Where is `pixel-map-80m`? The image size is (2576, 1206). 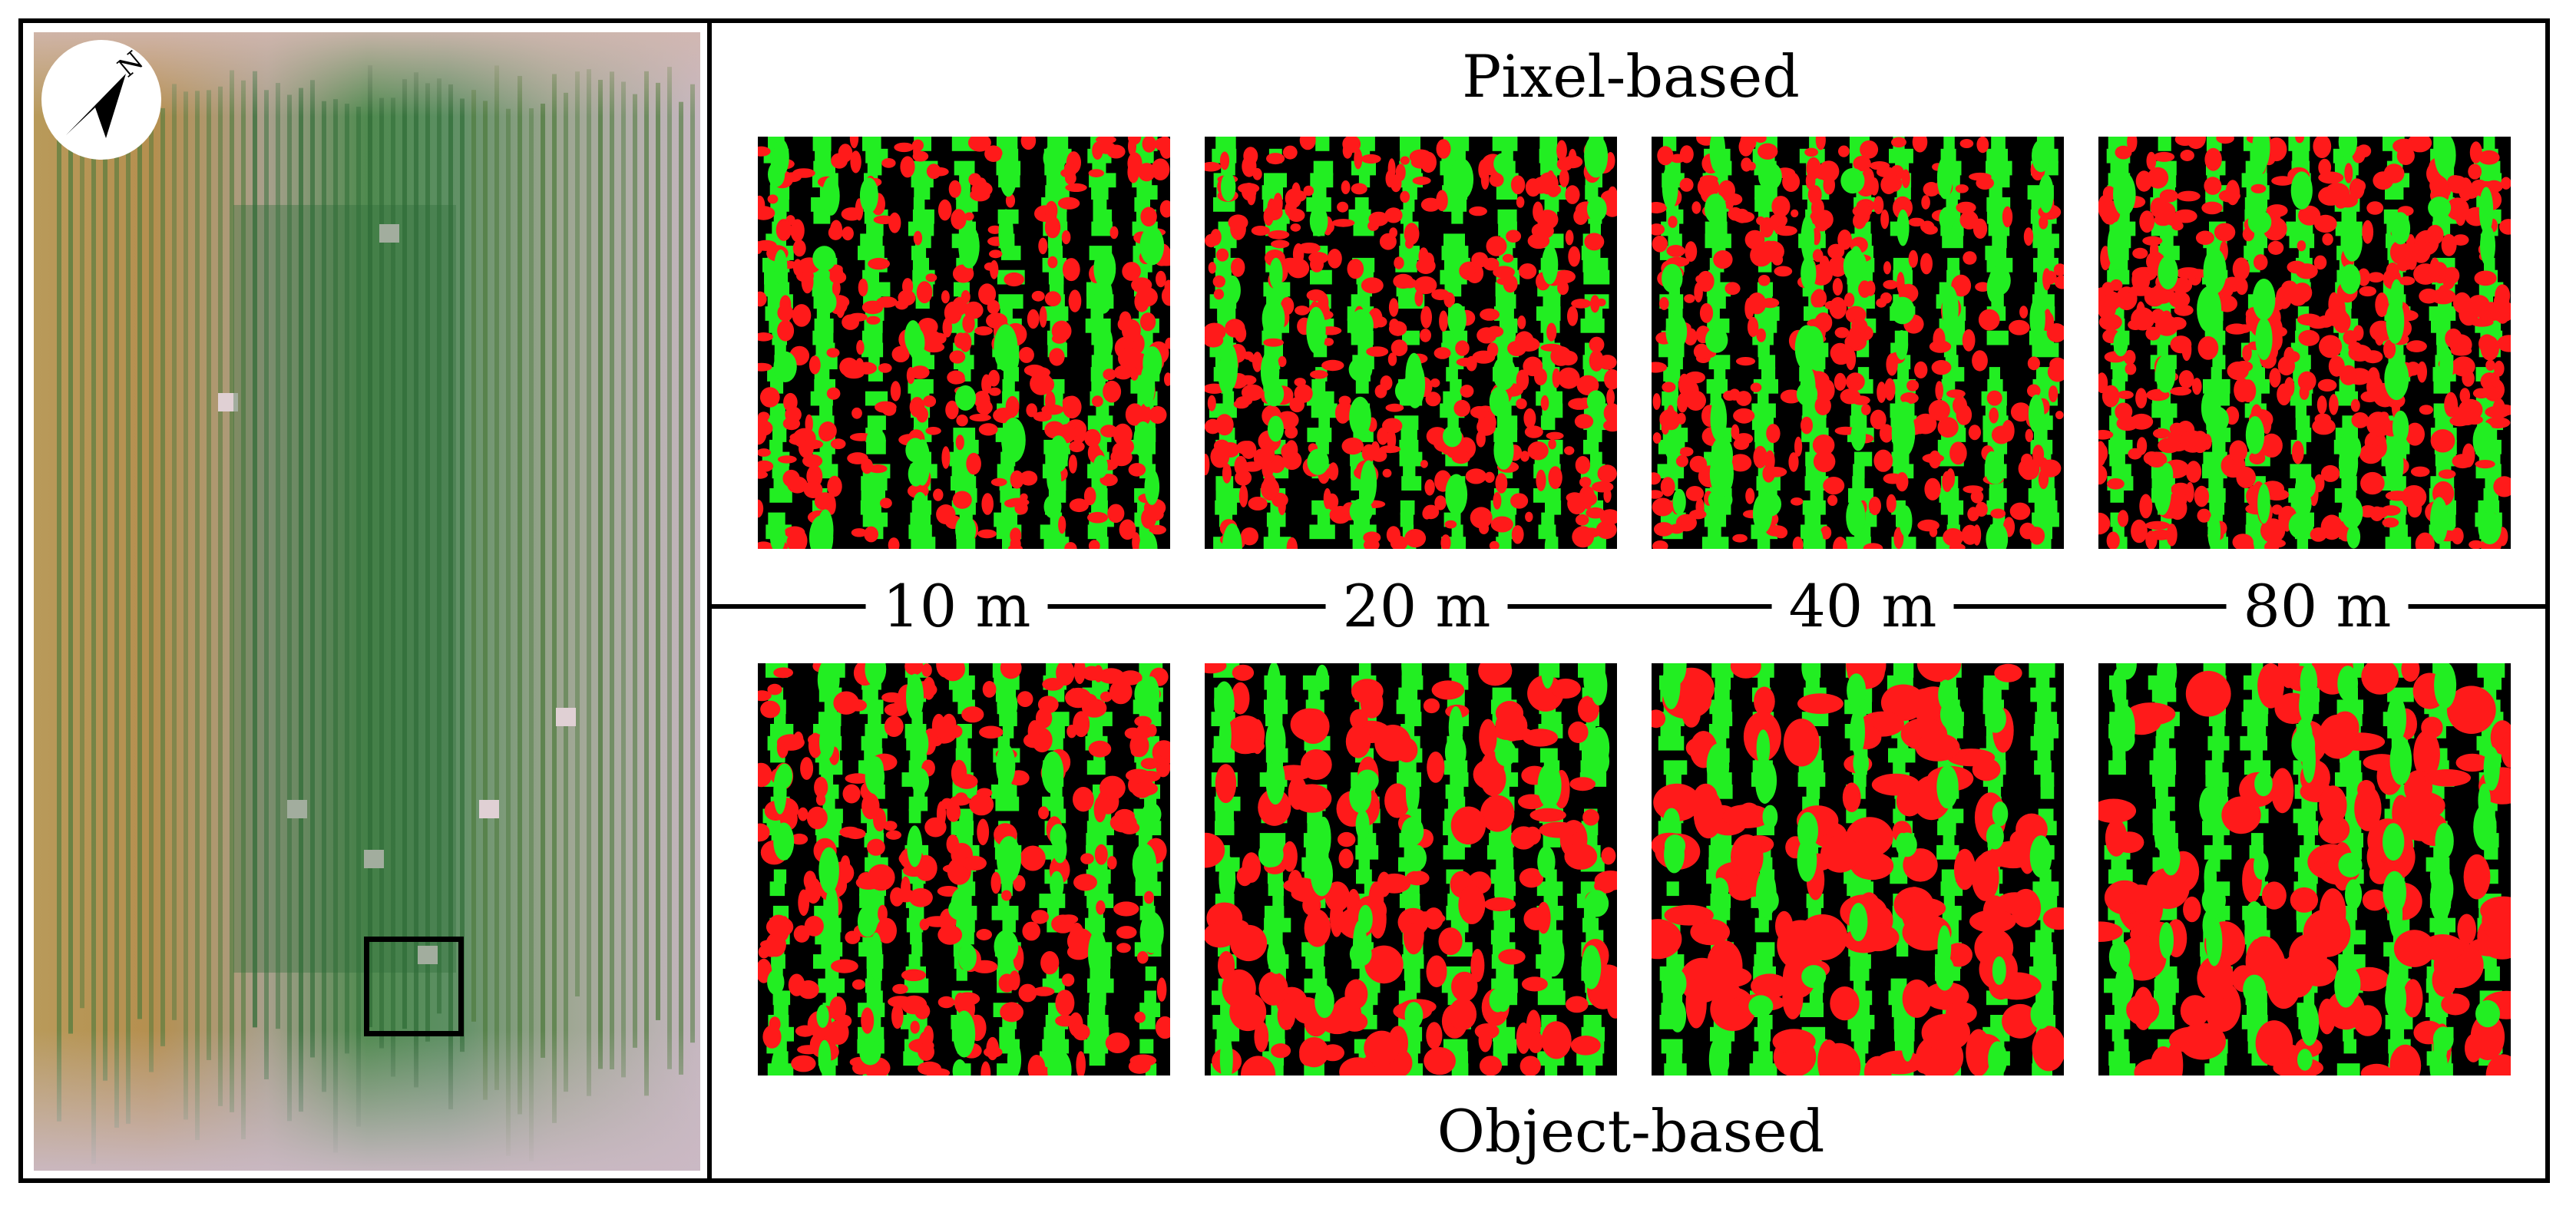 pixel-map-80m is located at coordinates (2304, 343).